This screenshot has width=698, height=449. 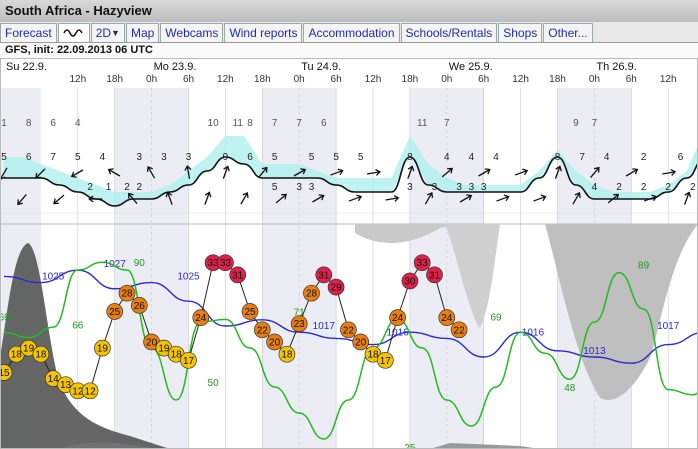 What do you see at coordinates (214, 123) in the screenshot?
I see `wind-speed-label: 10` at bounding box center [214, 123].